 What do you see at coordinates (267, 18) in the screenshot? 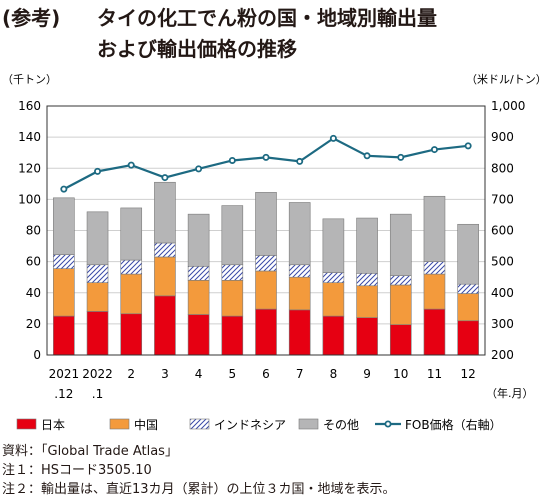
I see `chart-title-line1: タイの化工でん粉の国・地域別輸出量` at bounding box center [267, 18].